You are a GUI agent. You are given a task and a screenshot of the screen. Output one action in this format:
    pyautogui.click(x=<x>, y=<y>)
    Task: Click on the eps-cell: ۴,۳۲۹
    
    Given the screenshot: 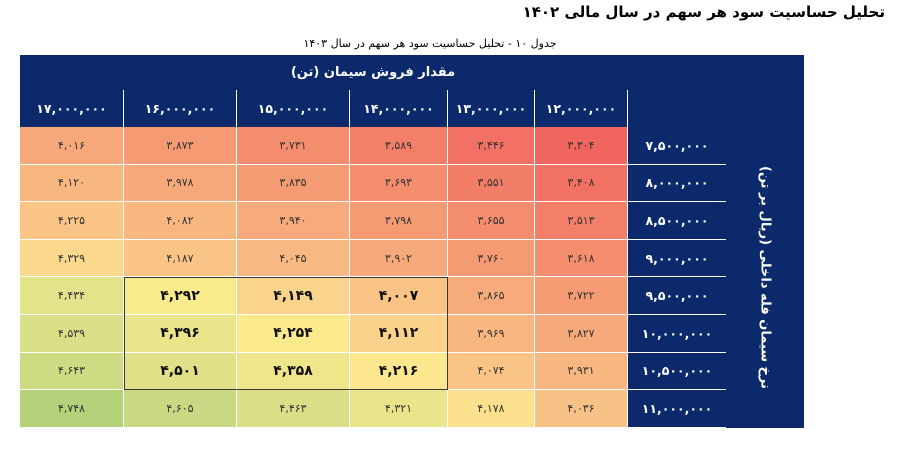 What is the action you would take?
    pyautogui.click(x=72, y=258)
    